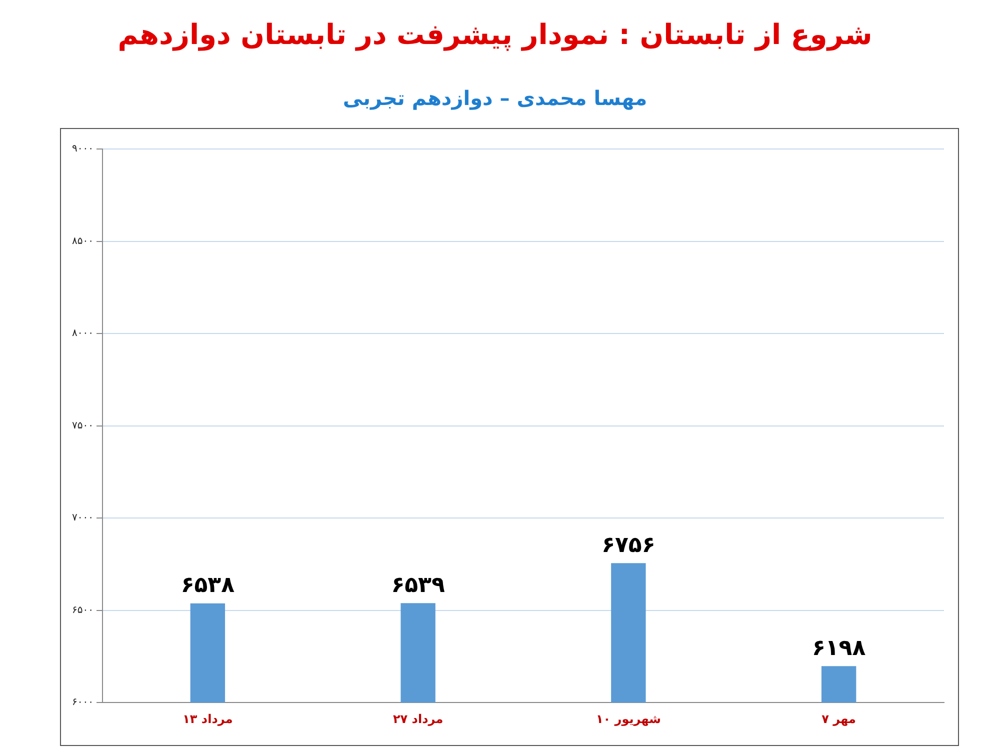  Describe the element at coordinates (628, 719) in the screenshot. I see `x-tick-label: ۱۰ شهریور` at that location.